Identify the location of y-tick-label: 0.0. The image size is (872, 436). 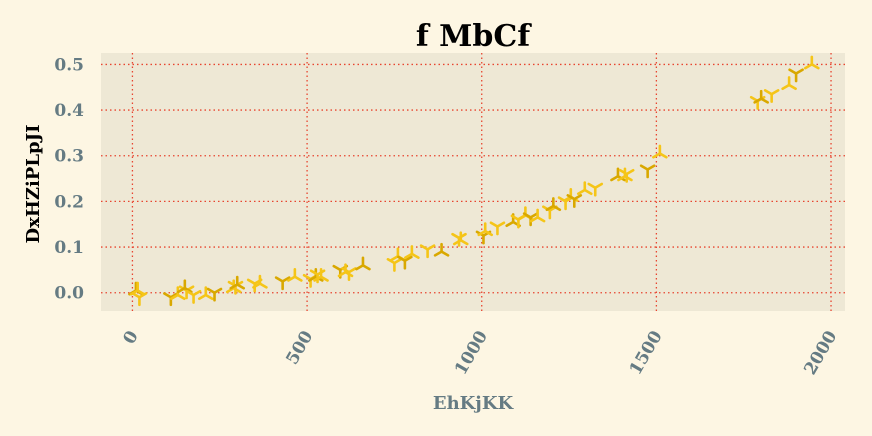
(69, 294).